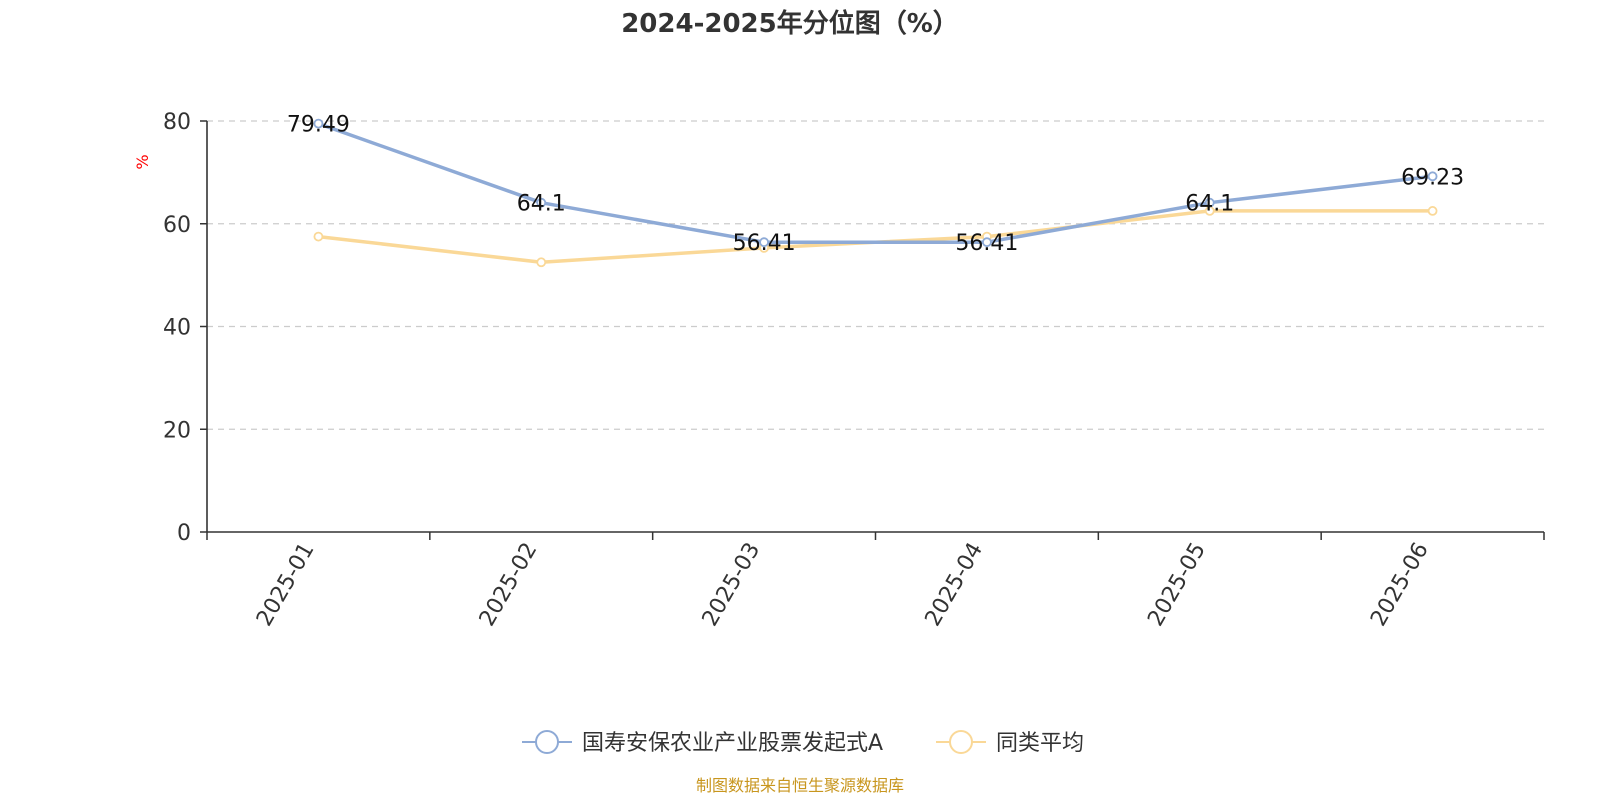 The height and width of the screenshot is (800, 1600). I want to click on x-tick-label: 2025-06, so click(1400, 585).